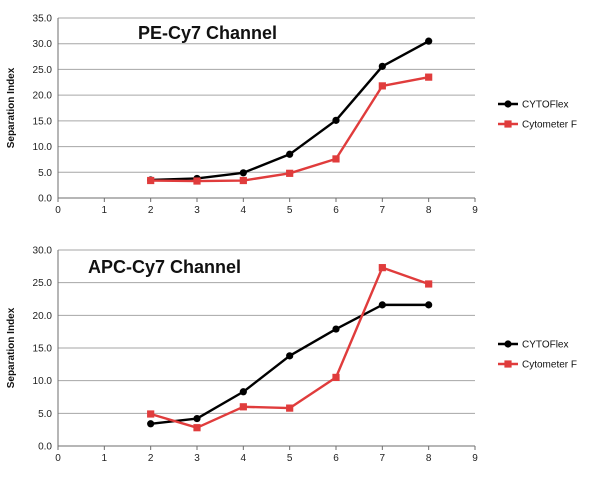 The image size is (590, 480). I want to click on chart-title: PE-Cy7 Channel, so click(207, 33).